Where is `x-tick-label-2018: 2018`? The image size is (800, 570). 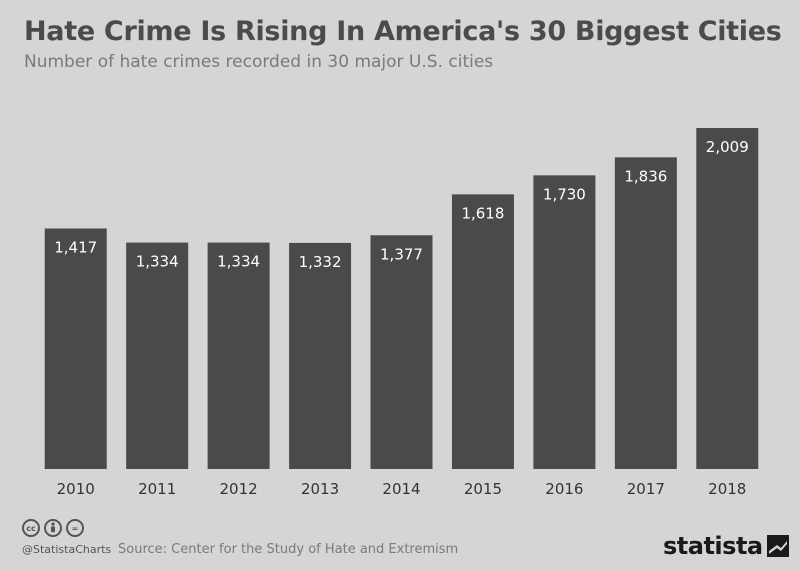
x-tick-label-2018: 2018 is located at coordinates (727, 489).